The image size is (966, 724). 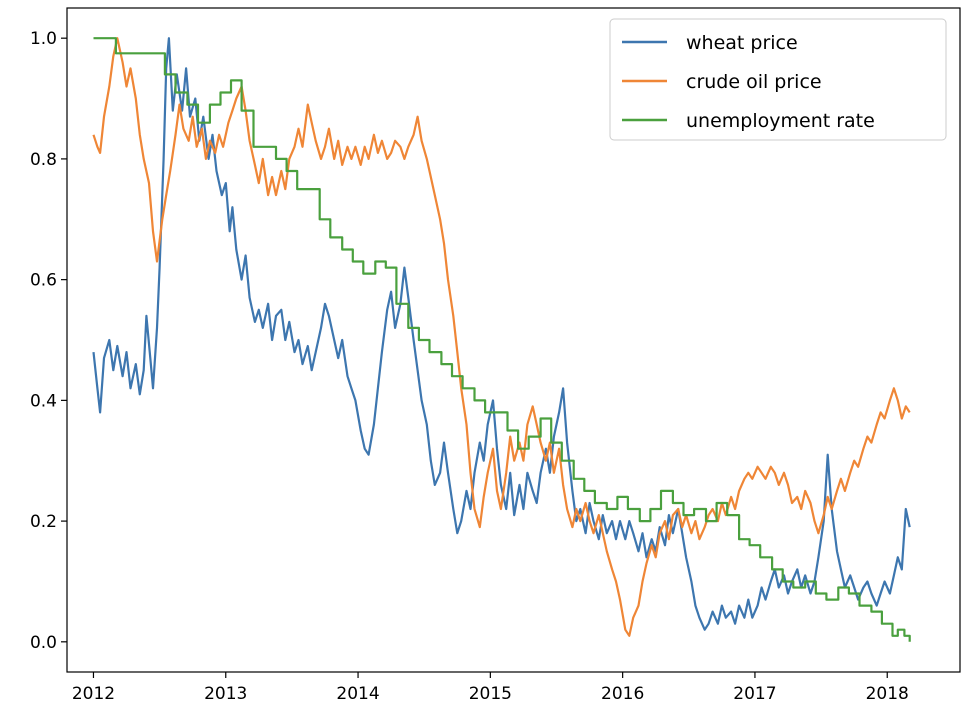 I want to click on y-tick-label: 1.0, so click(x=43, y=39).